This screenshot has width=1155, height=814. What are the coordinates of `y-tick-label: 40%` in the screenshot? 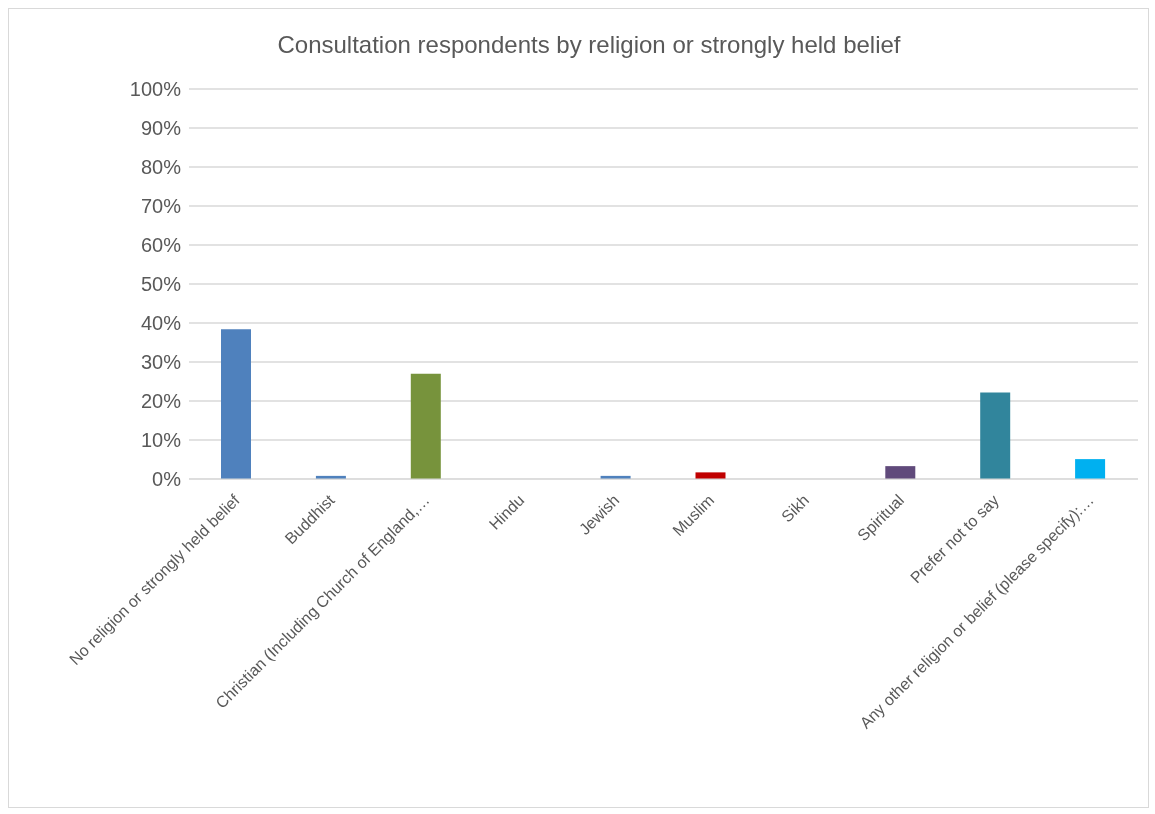 It's located at (161, 323).